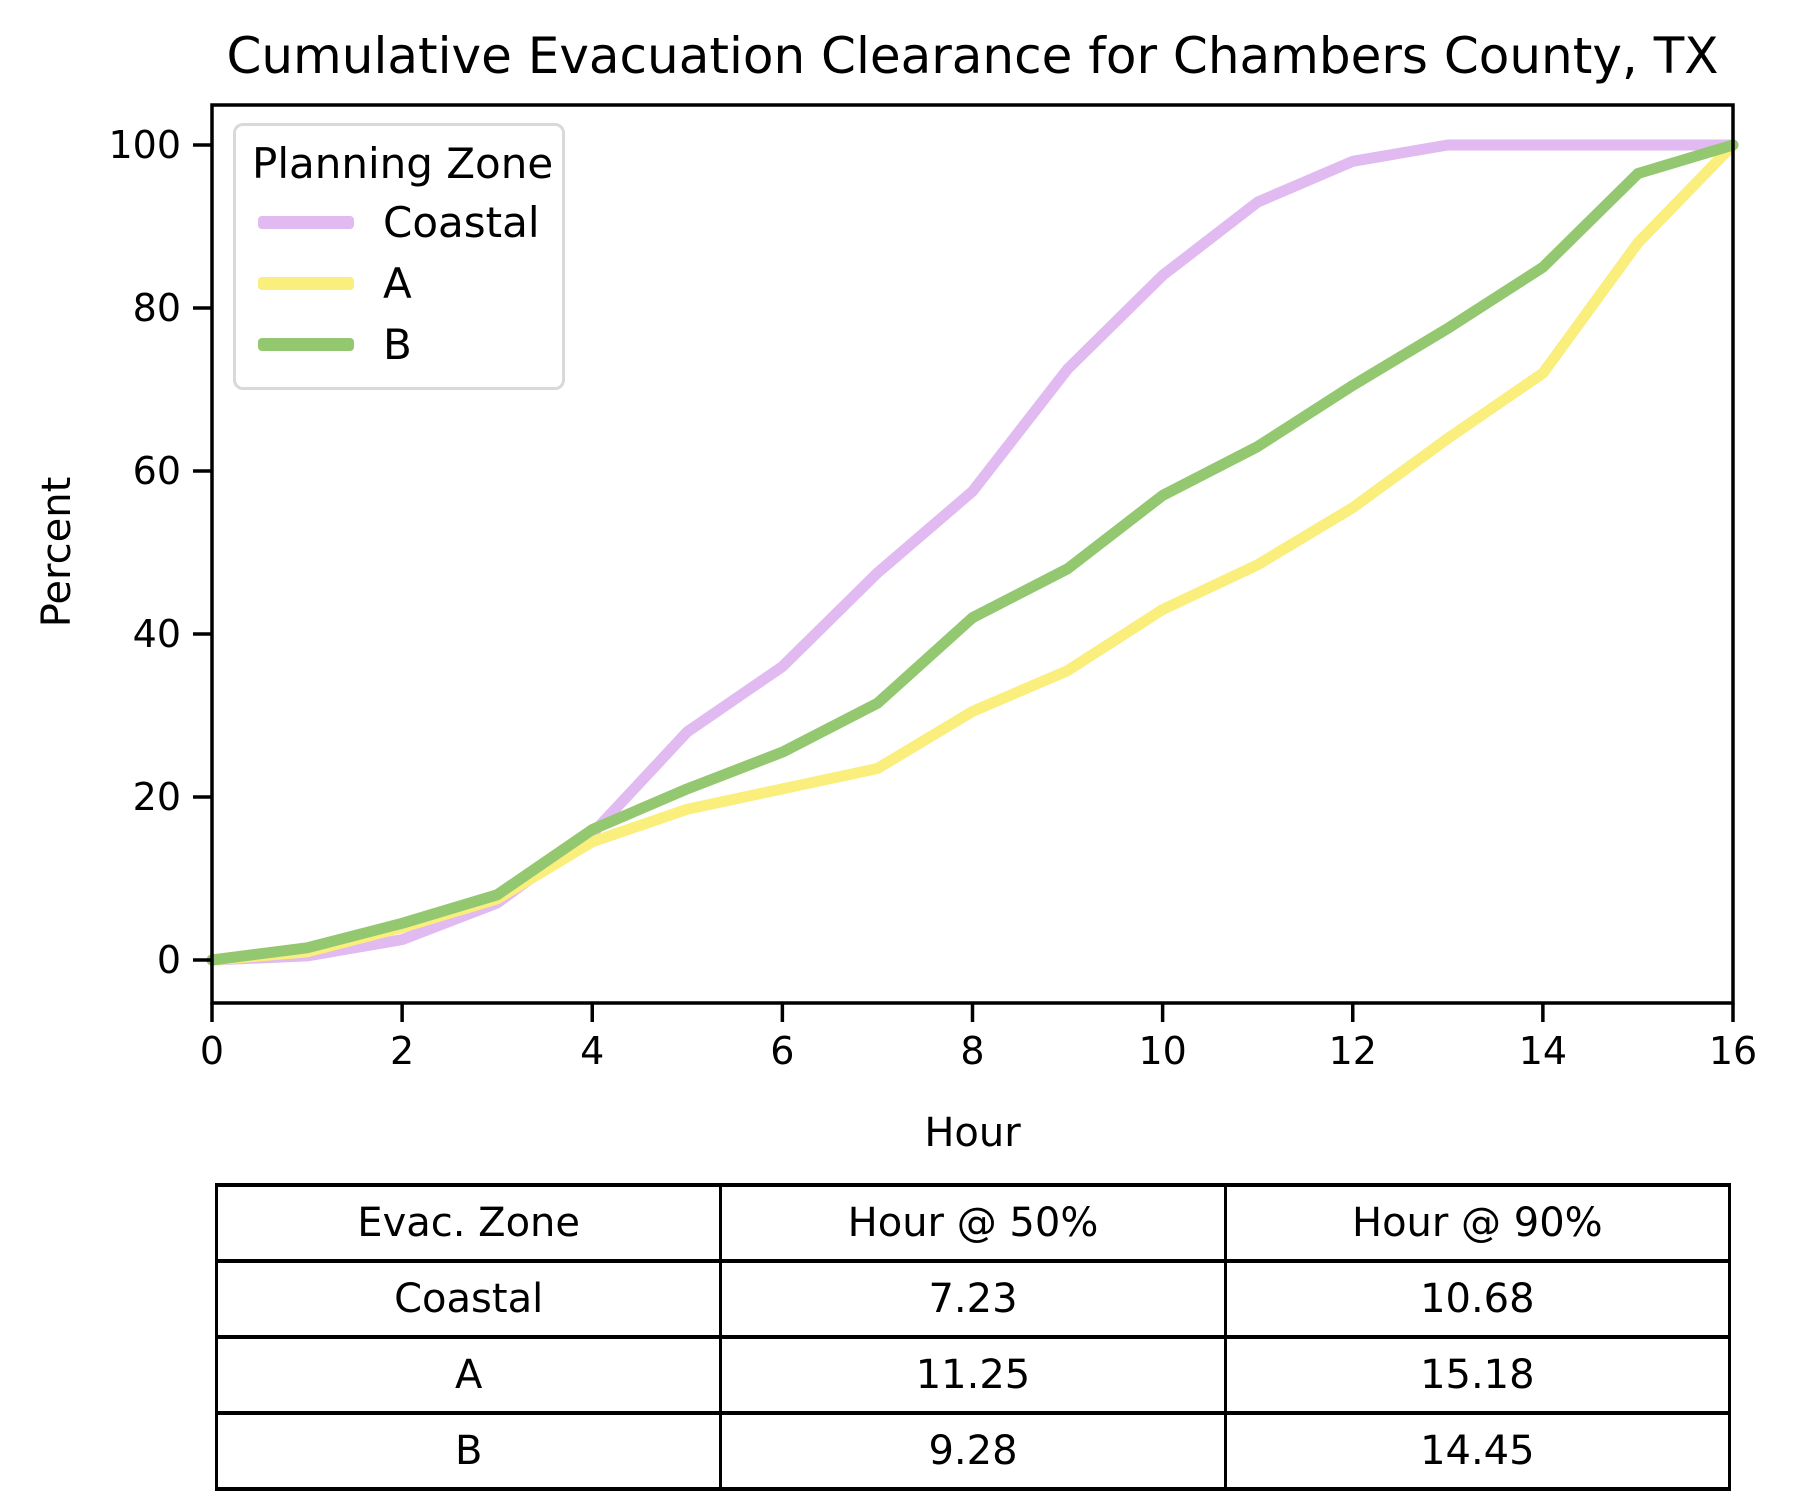 The height and width of the screenshot is (1500, 1800). Describe the element at coordinates (468, 1299) in the screenshot. I see `cell-zone: Coastal` at that location.